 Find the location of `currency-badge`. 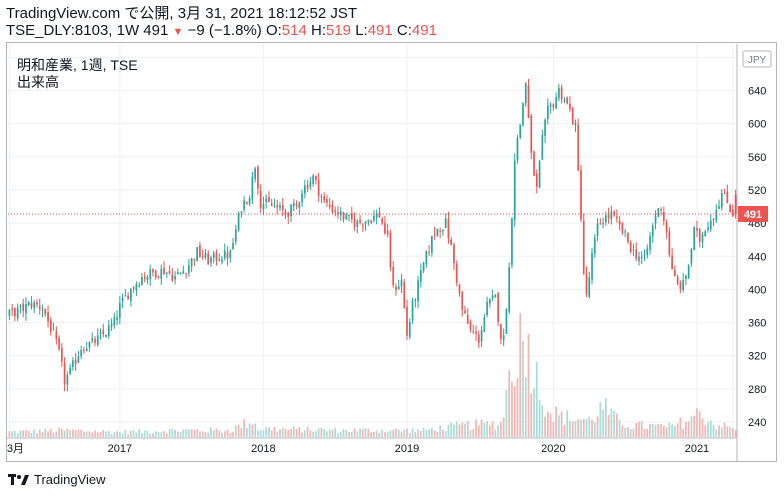

currency-badge is located at coordinates (757, 59).